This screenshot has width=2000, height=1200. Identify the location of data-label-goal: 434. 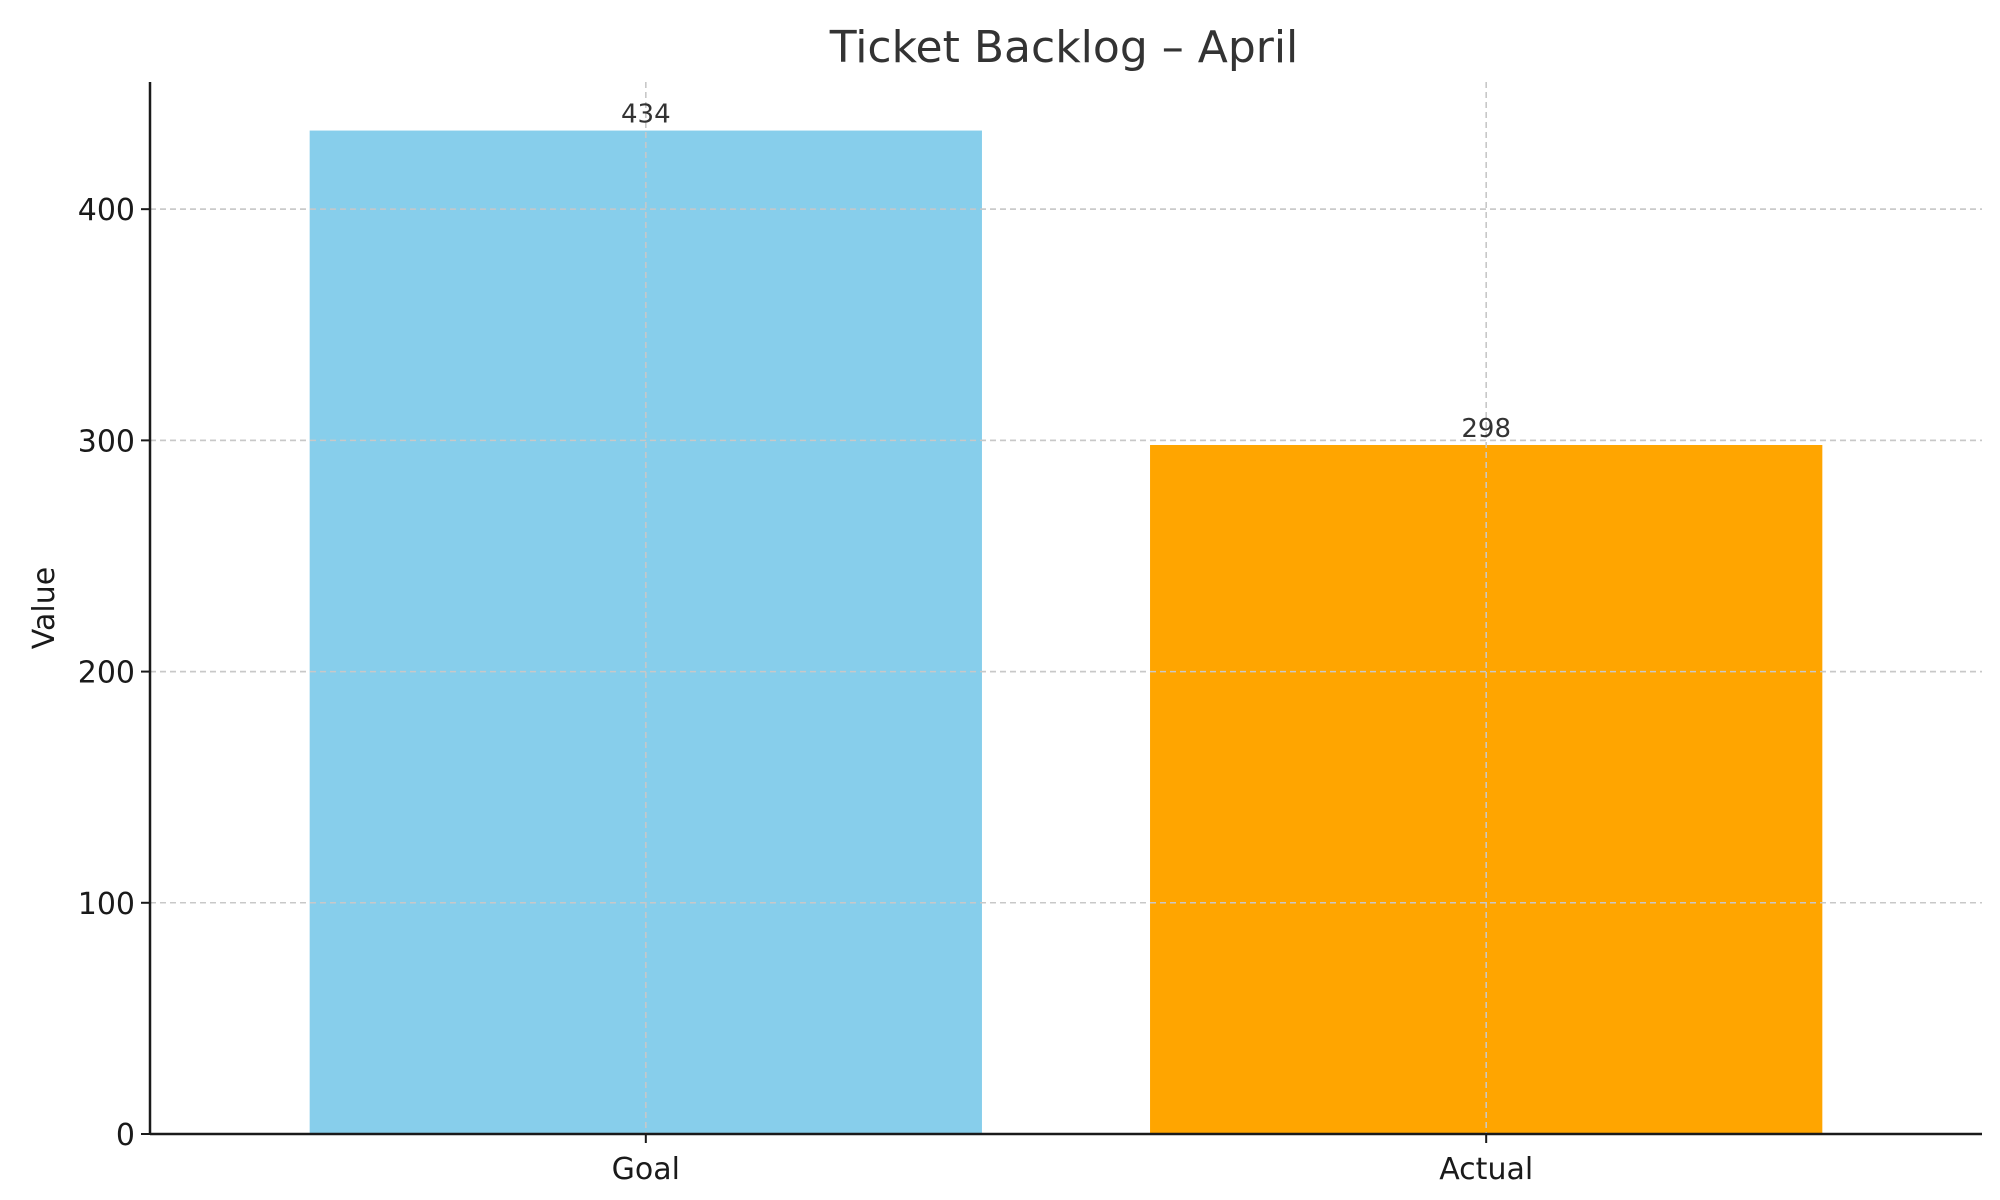
(646, 115).